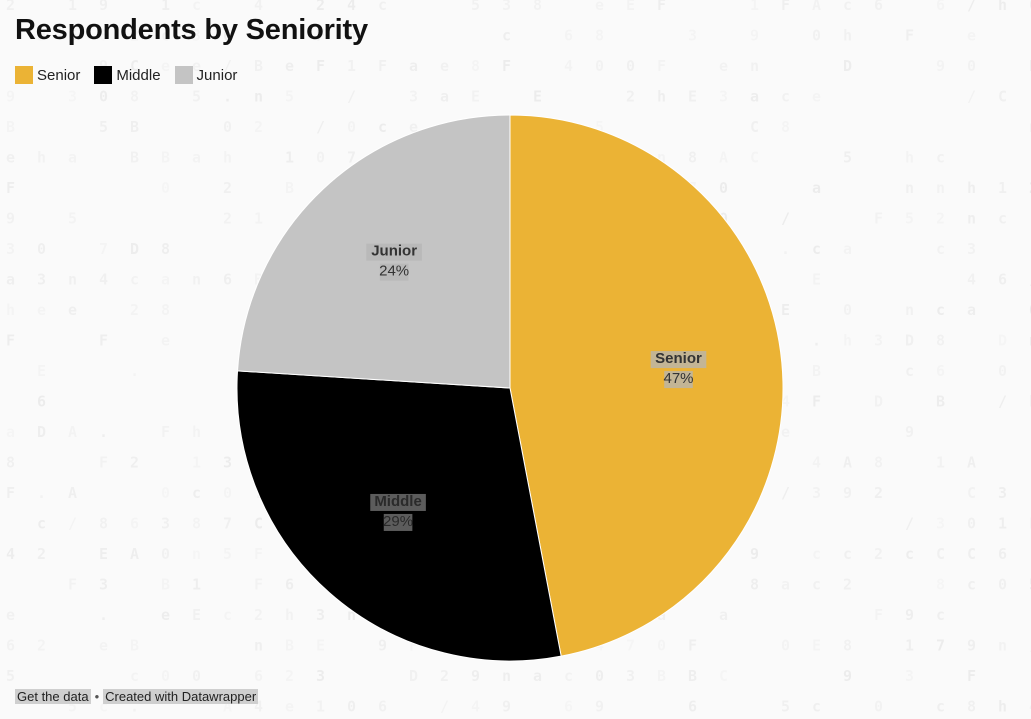  What do you see at coordinates (398, 512) in the screenshot?
I see `slice-label-middle: Middle 29%` at bounding box center [398, 512].